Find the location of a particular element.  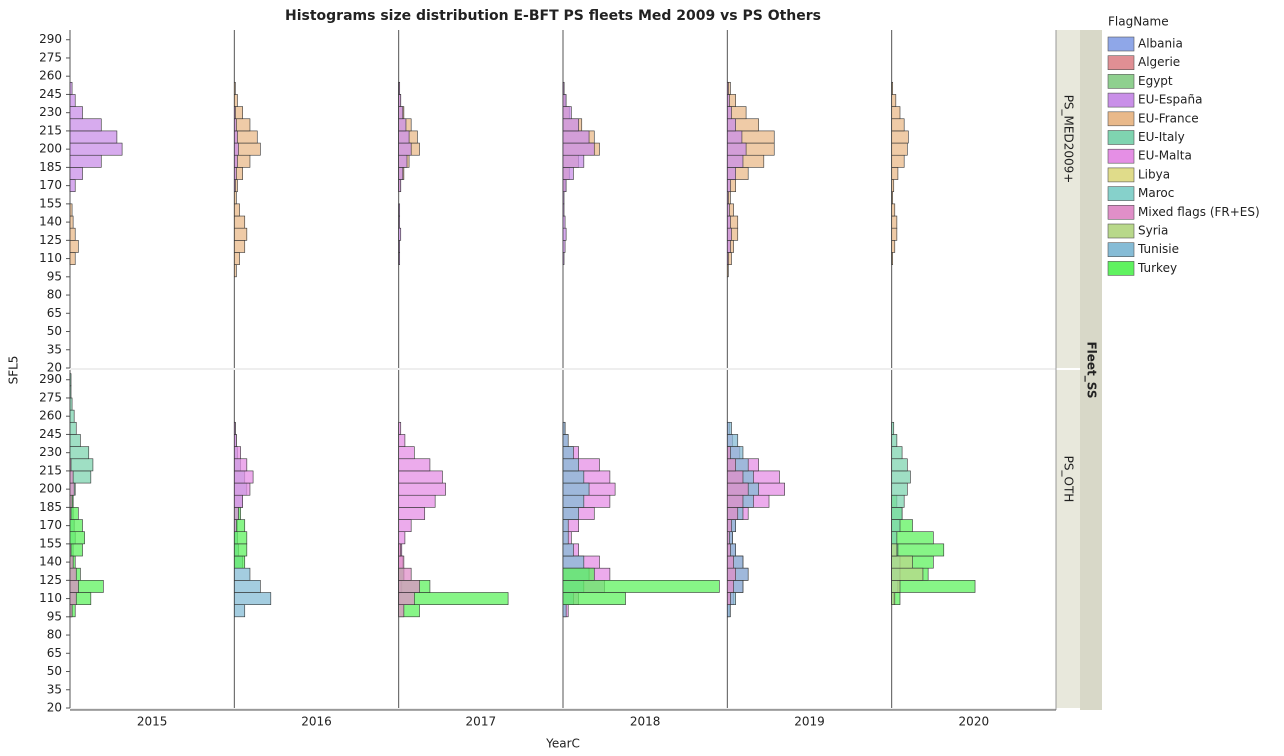

facet-label: Fleet_SS is located at coordinates (1091, 369).